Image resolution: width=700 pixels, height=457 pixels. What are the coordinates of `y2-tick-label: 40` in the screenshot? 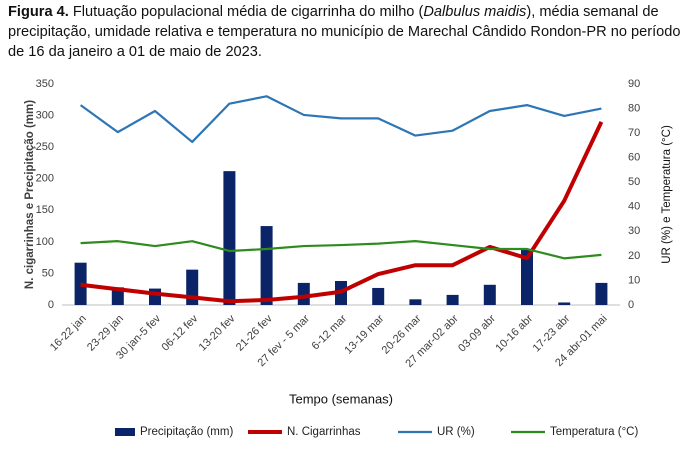 It's located at (634, 207).